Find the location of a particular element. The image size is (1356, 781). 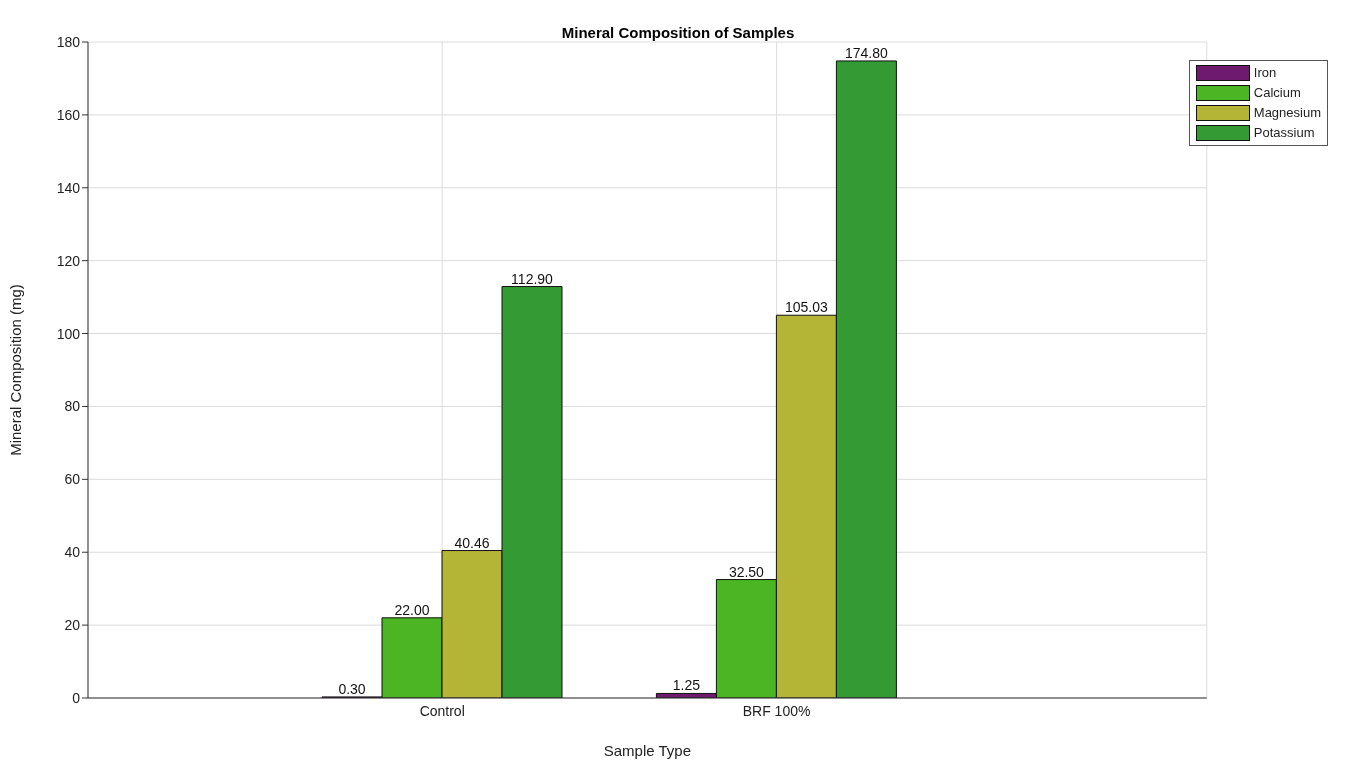

y-tick-label: 100 is located at coordinates (68, 333).